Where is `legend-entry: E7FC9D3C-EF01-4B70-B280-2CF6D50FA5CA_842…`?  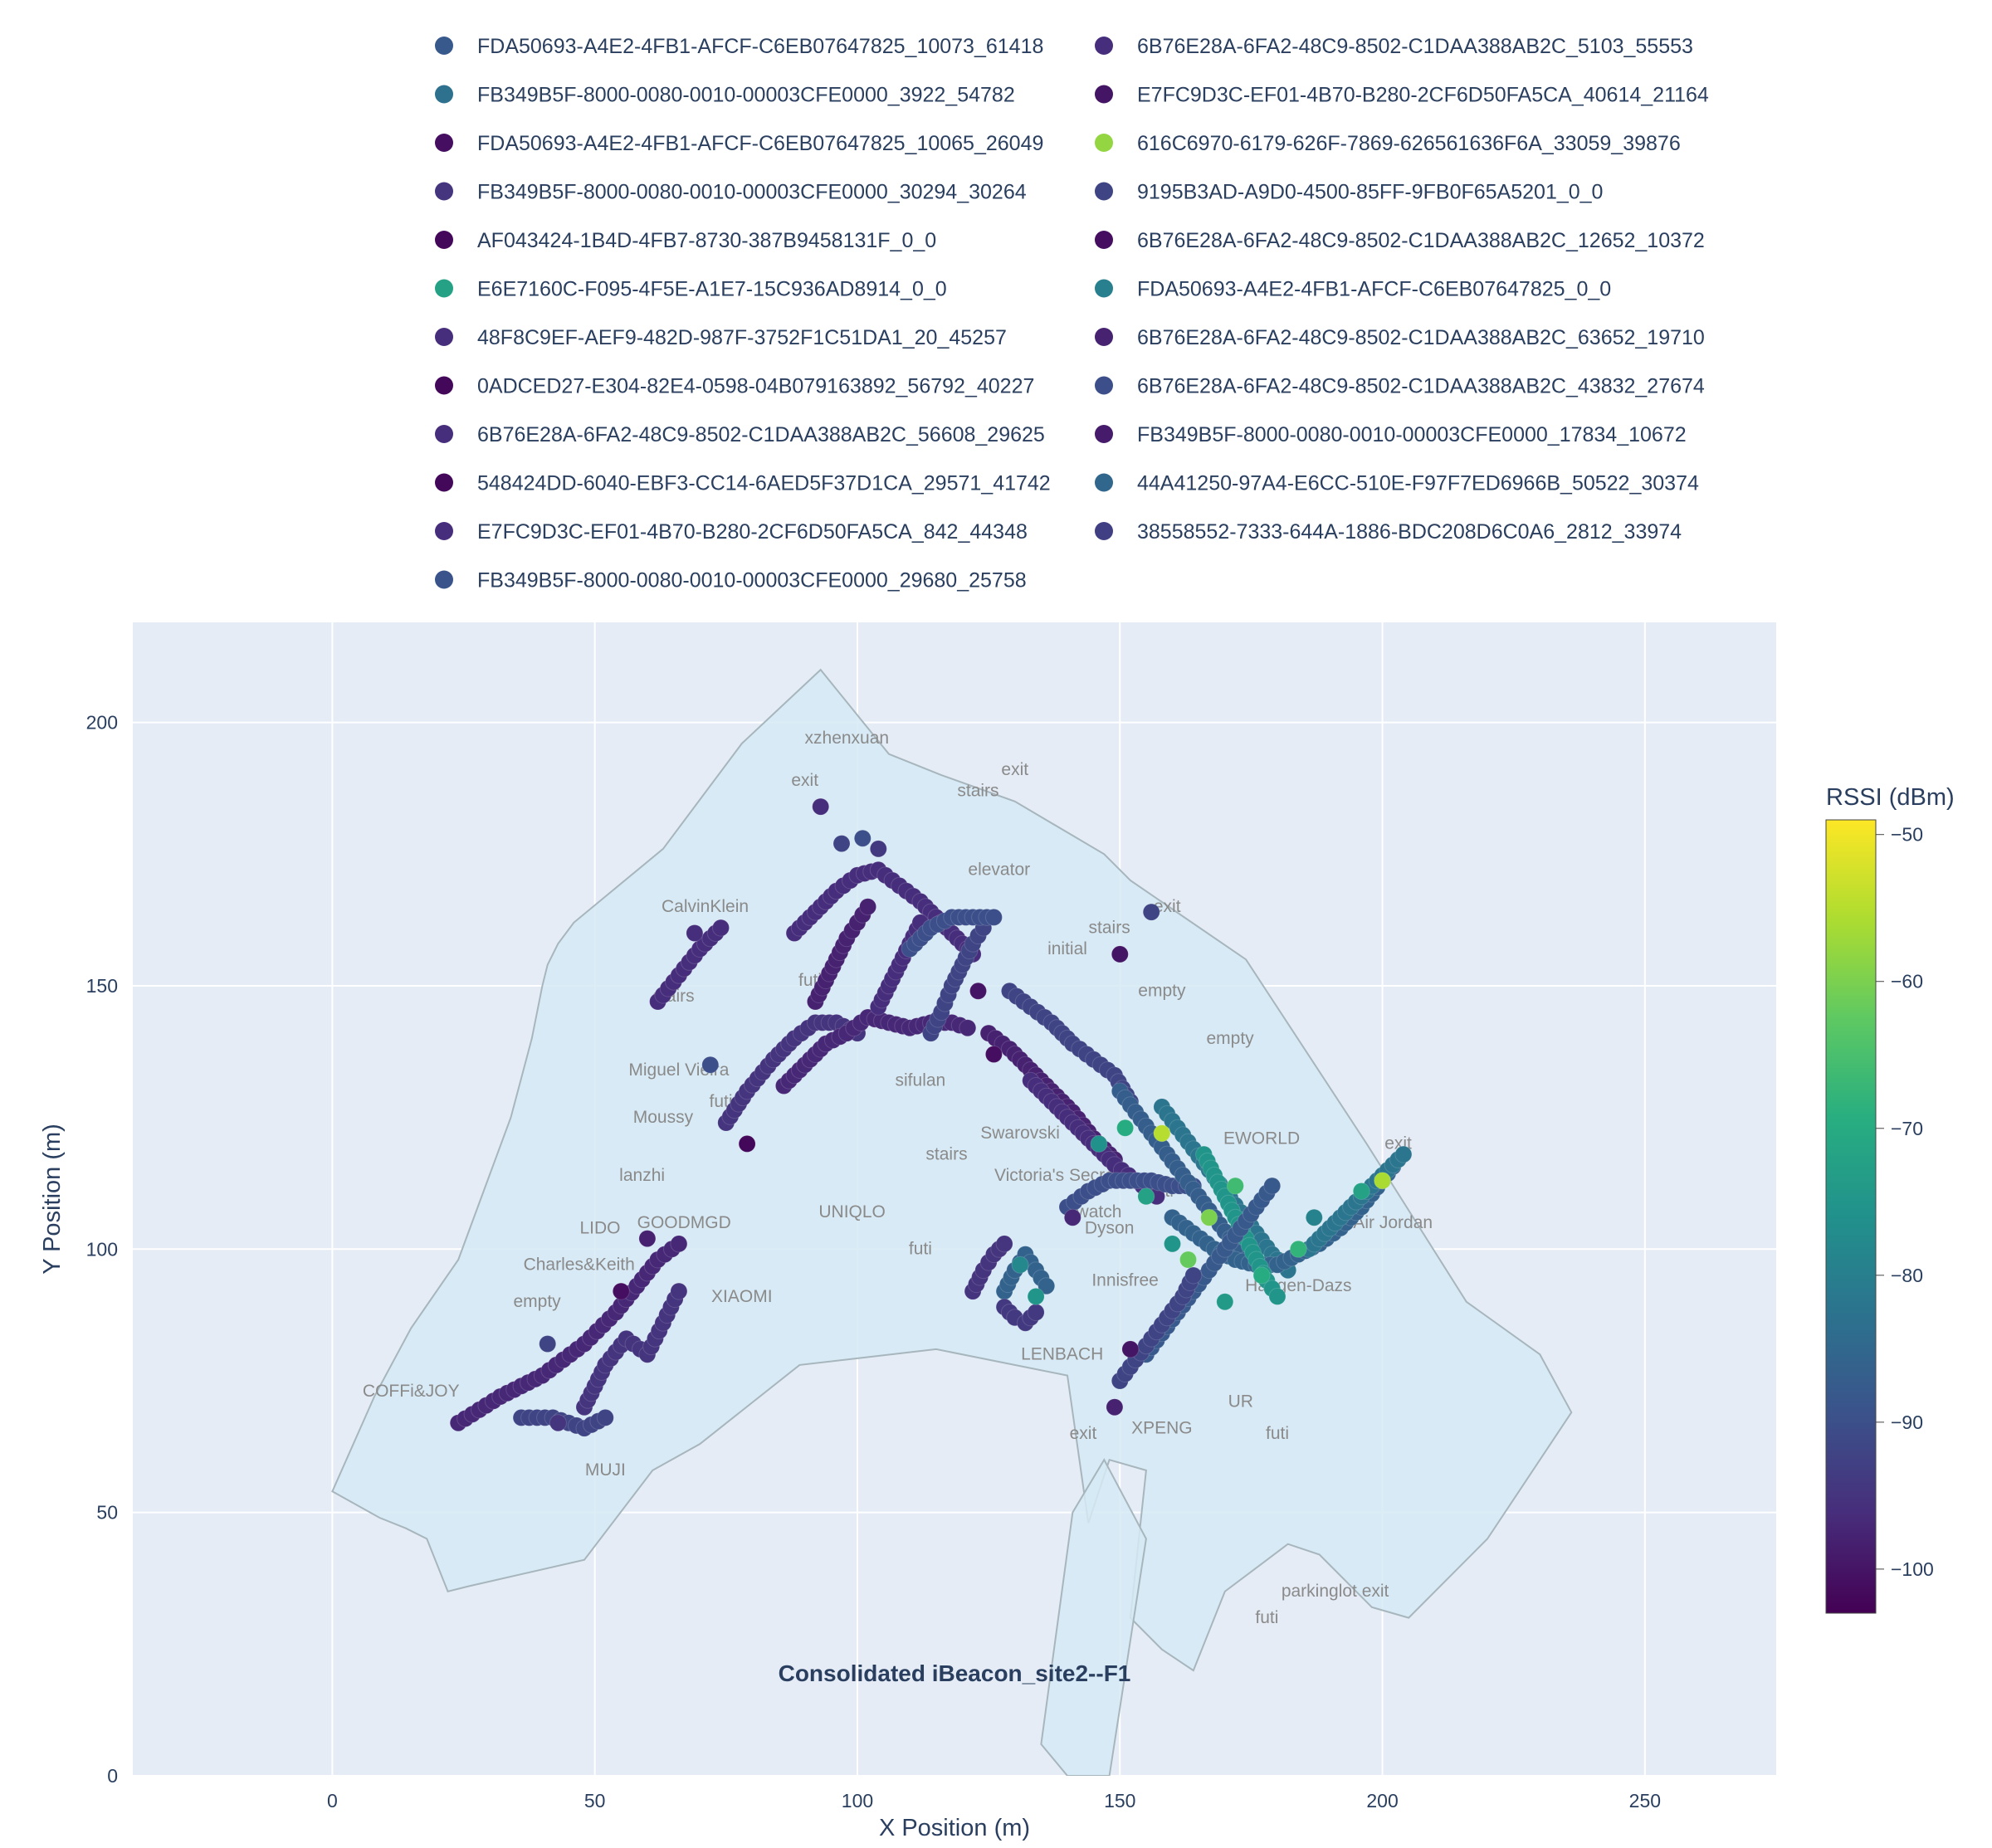 legend-entry: E7FC9D3C-EF01-4B70-B280-2CF6D50FA5CA_842… is located at coordinates (752, 532).